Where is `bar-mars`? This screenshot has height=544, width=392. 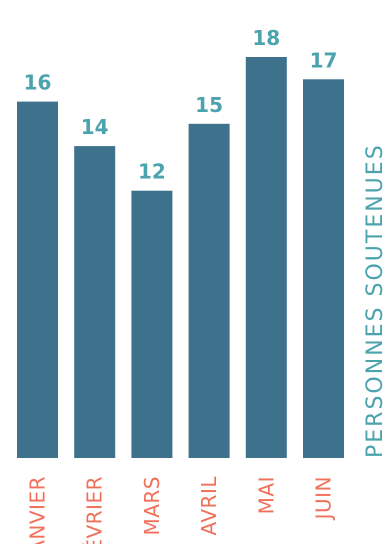
bar-mars is located at coordinates (152, 324).